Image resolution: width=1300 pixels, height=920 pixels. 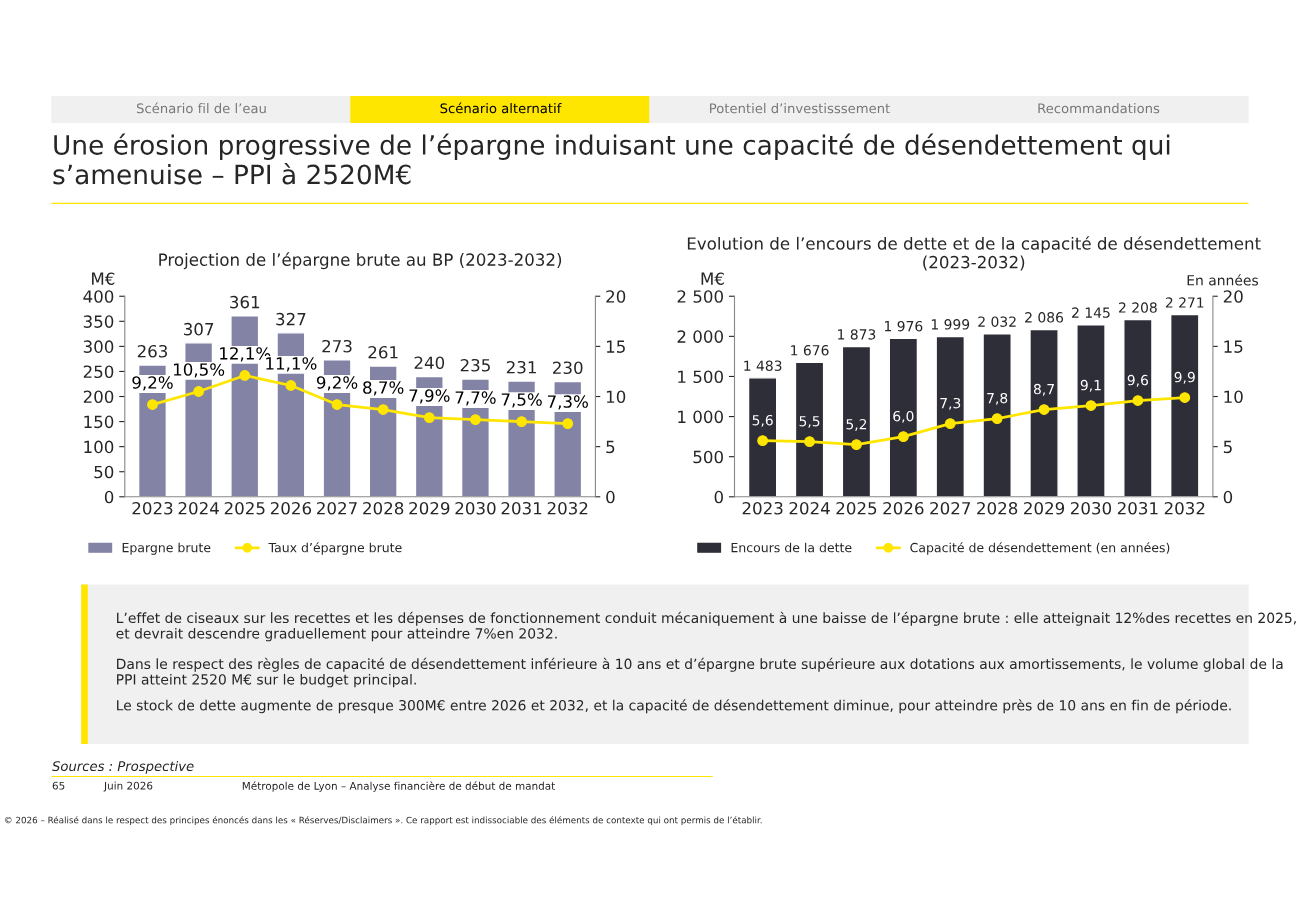 What do you see at coordinates (429, 363) in the screenshot?
I see `data-label: 240` at bounding box center [429, 363].